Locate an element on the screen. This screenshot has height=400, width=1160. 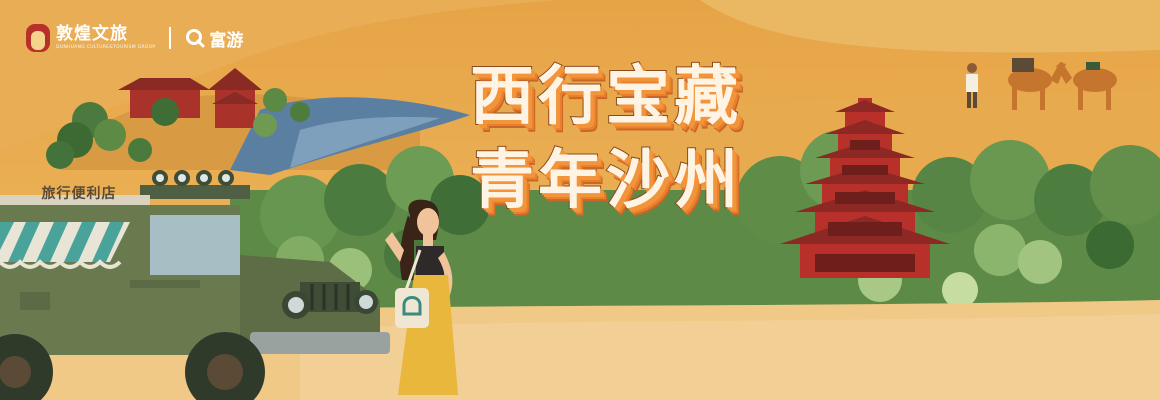
camel-caravan is located at coordinates (1041, 84).